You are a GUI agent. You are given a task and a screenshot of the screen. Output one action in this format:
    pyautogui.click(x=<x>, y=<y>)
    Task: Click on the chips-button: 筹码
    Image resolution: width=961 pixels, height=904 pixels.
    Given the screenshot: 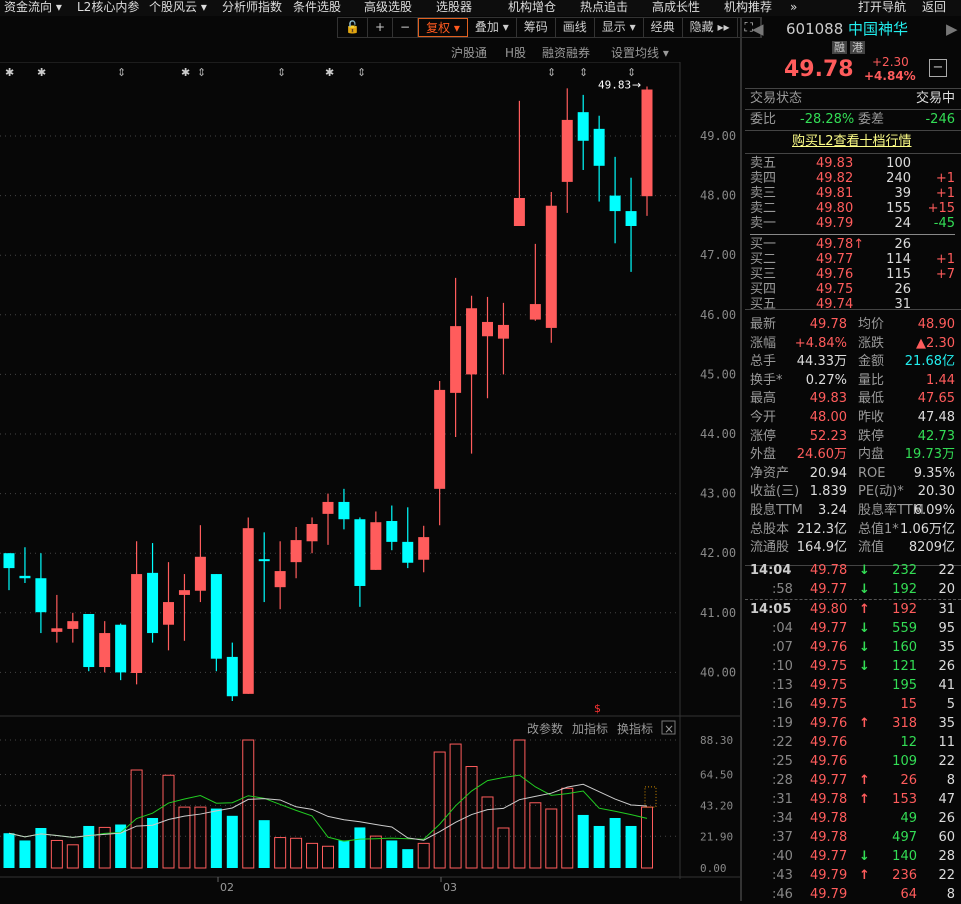 What is the action you would take?
    pyautogui.click(x=536, y=27)
    